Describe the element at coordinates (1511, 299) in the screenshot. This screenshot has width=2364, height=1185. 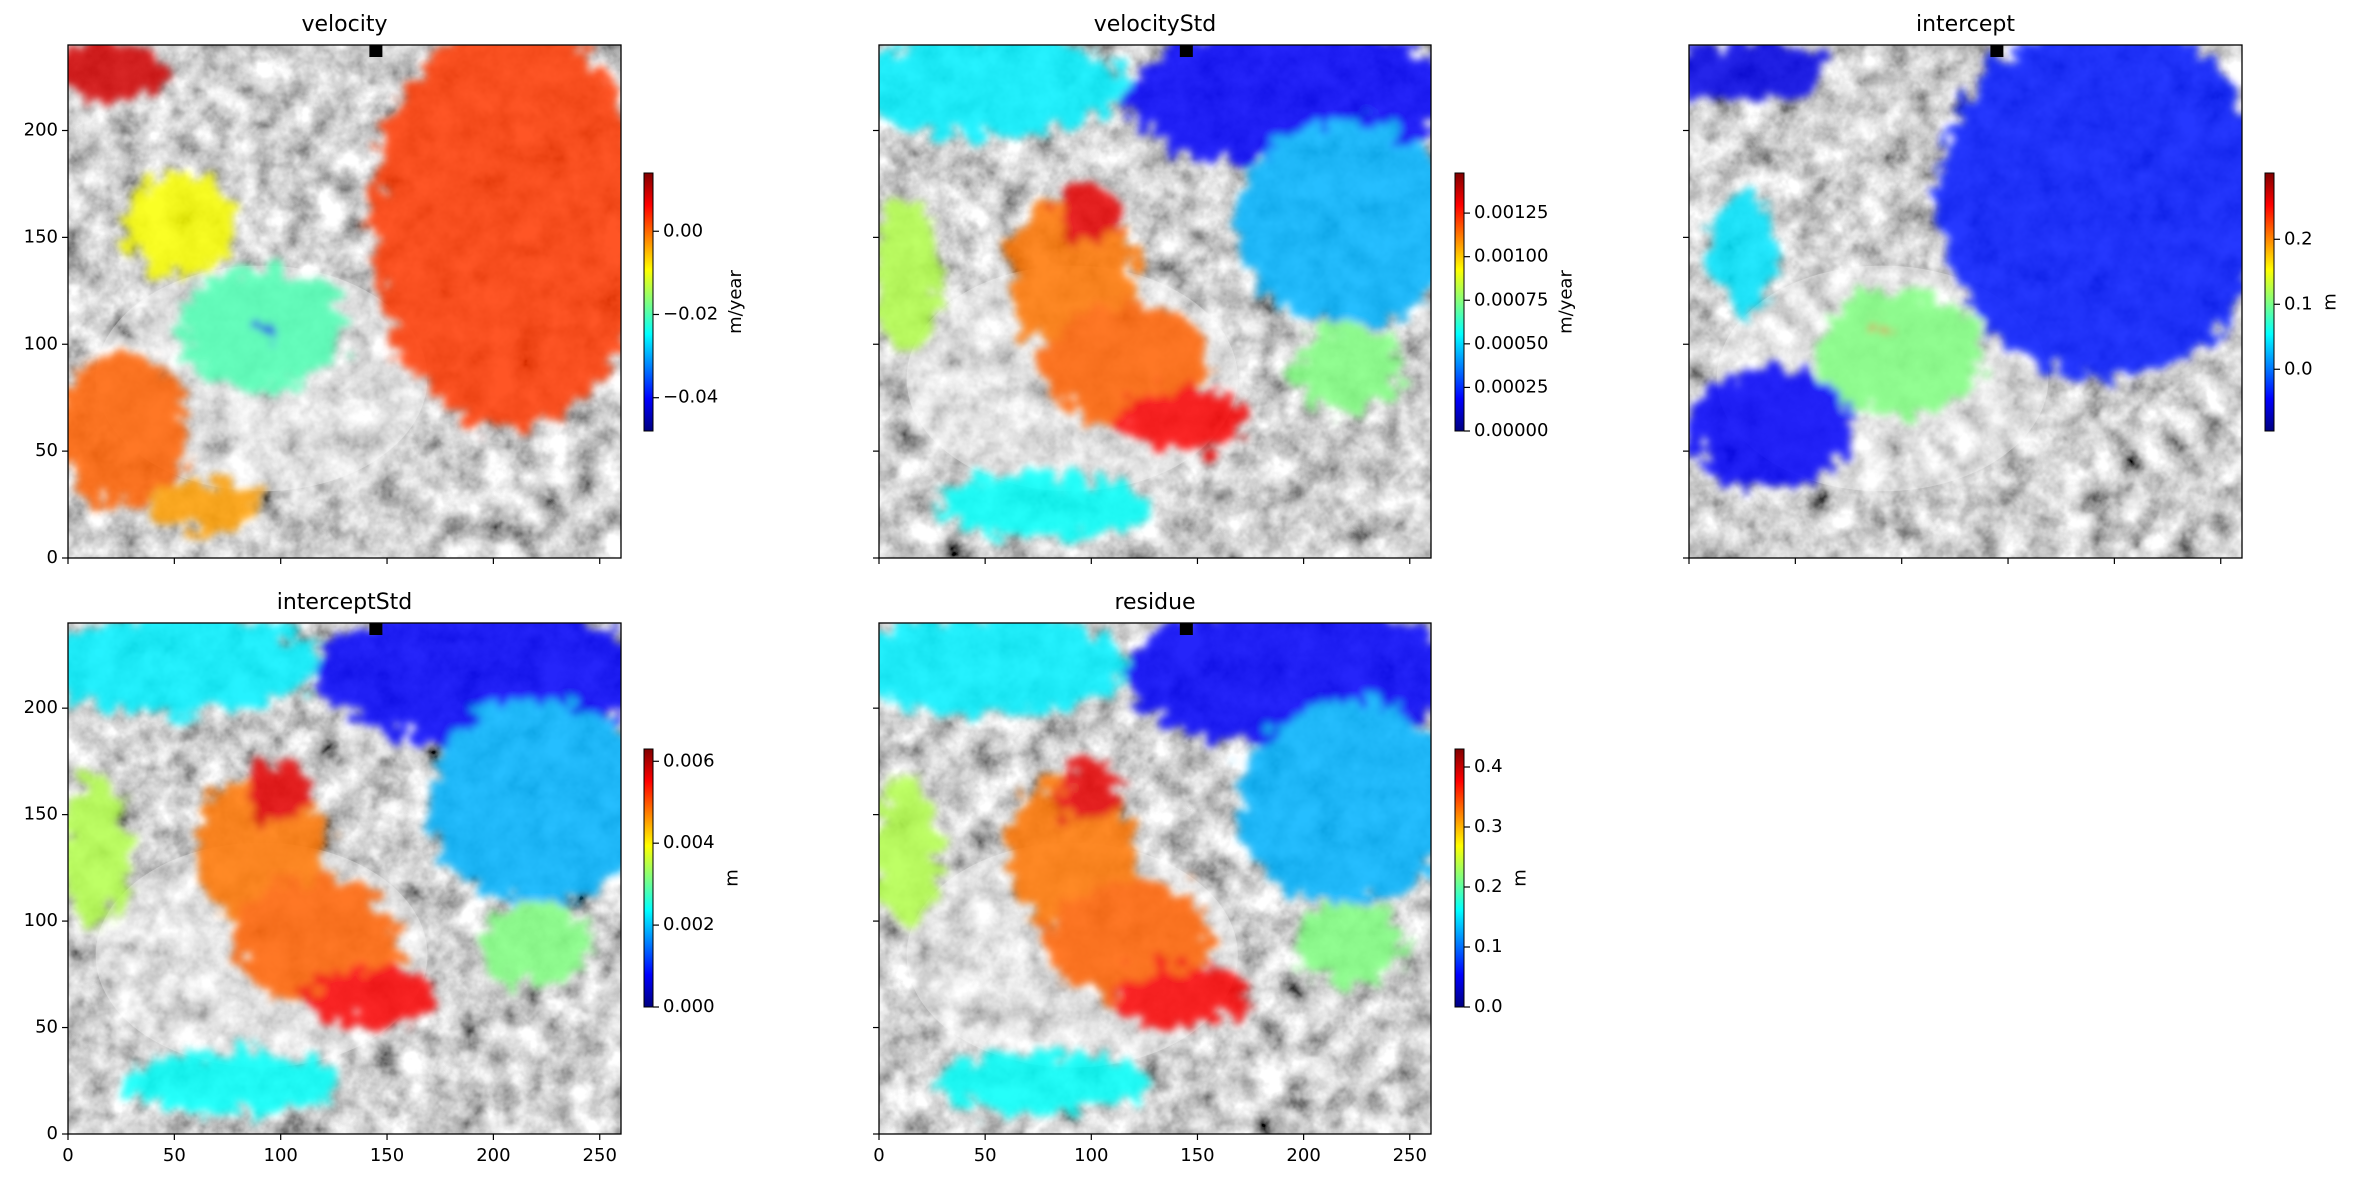
I see `cbar-tick-label: 0.00075` at that location.